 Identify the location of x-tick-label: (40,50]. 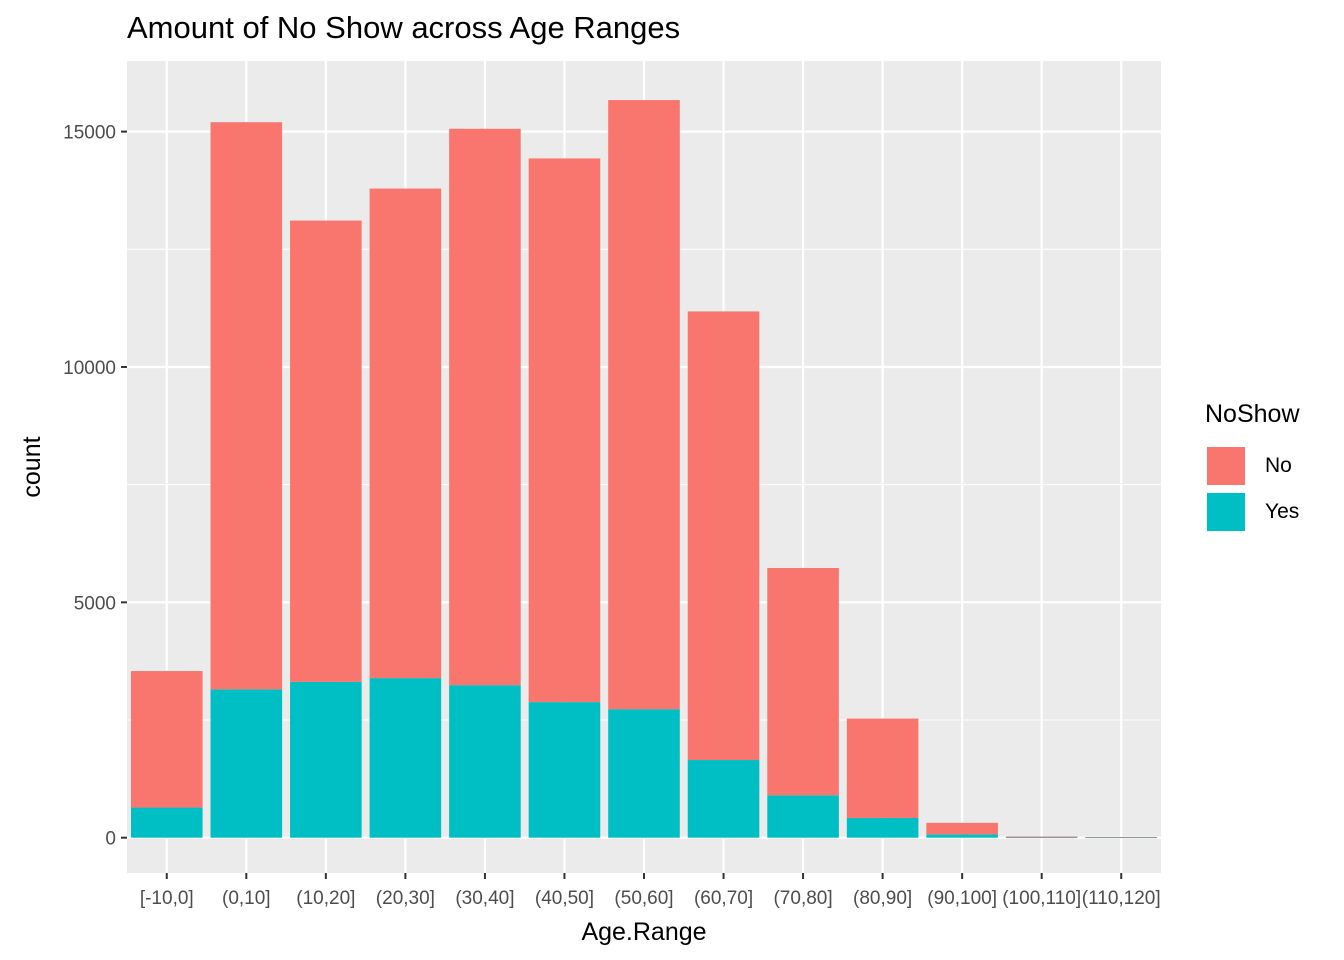
(564, 898).